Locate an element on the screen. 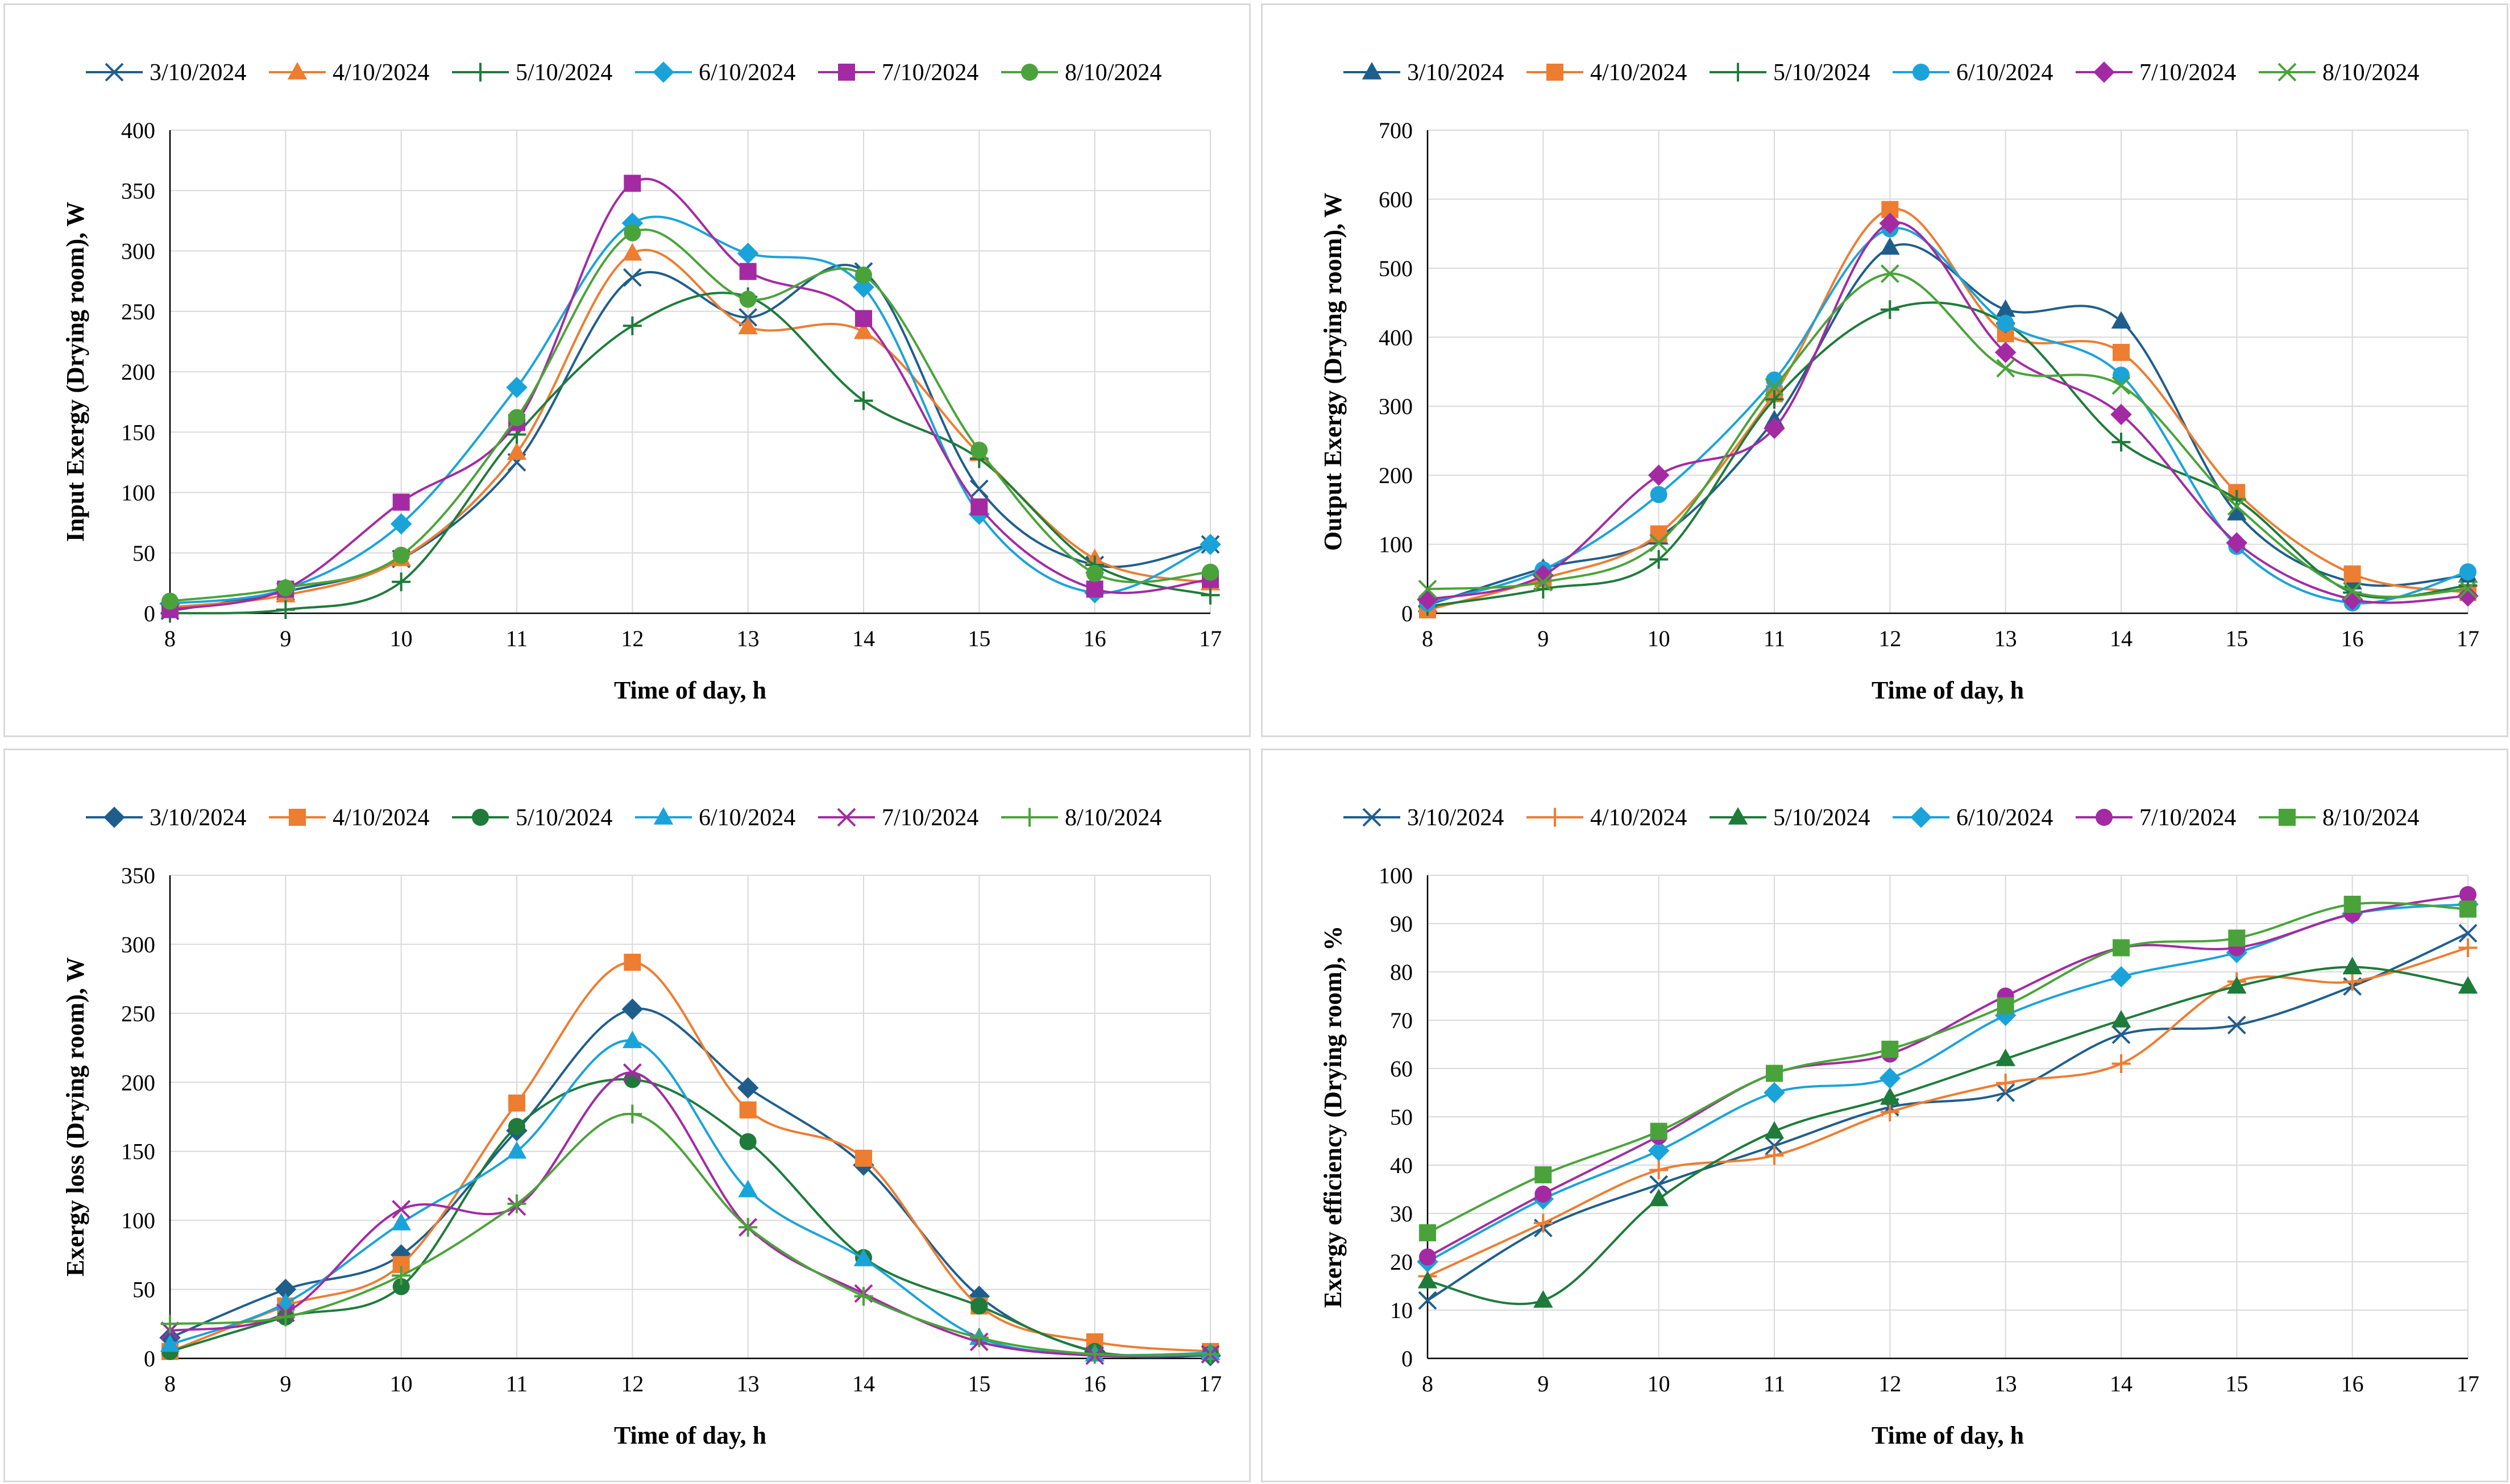 The height and width of the screenshot is (1484, 2510). y-tick-label: 700 is located at coordinates (1396, 131).